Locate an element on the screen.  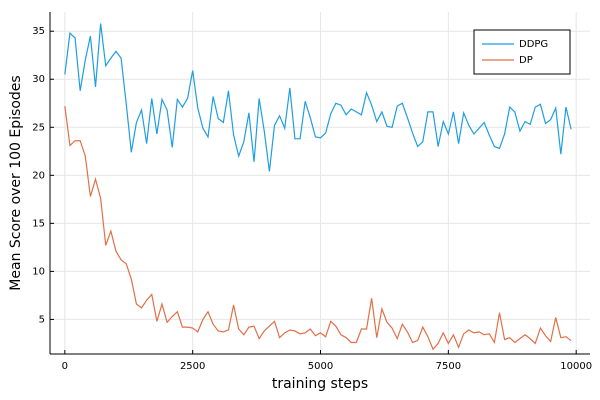
y-tick-label: 20 is located at coordinates (38, 175).